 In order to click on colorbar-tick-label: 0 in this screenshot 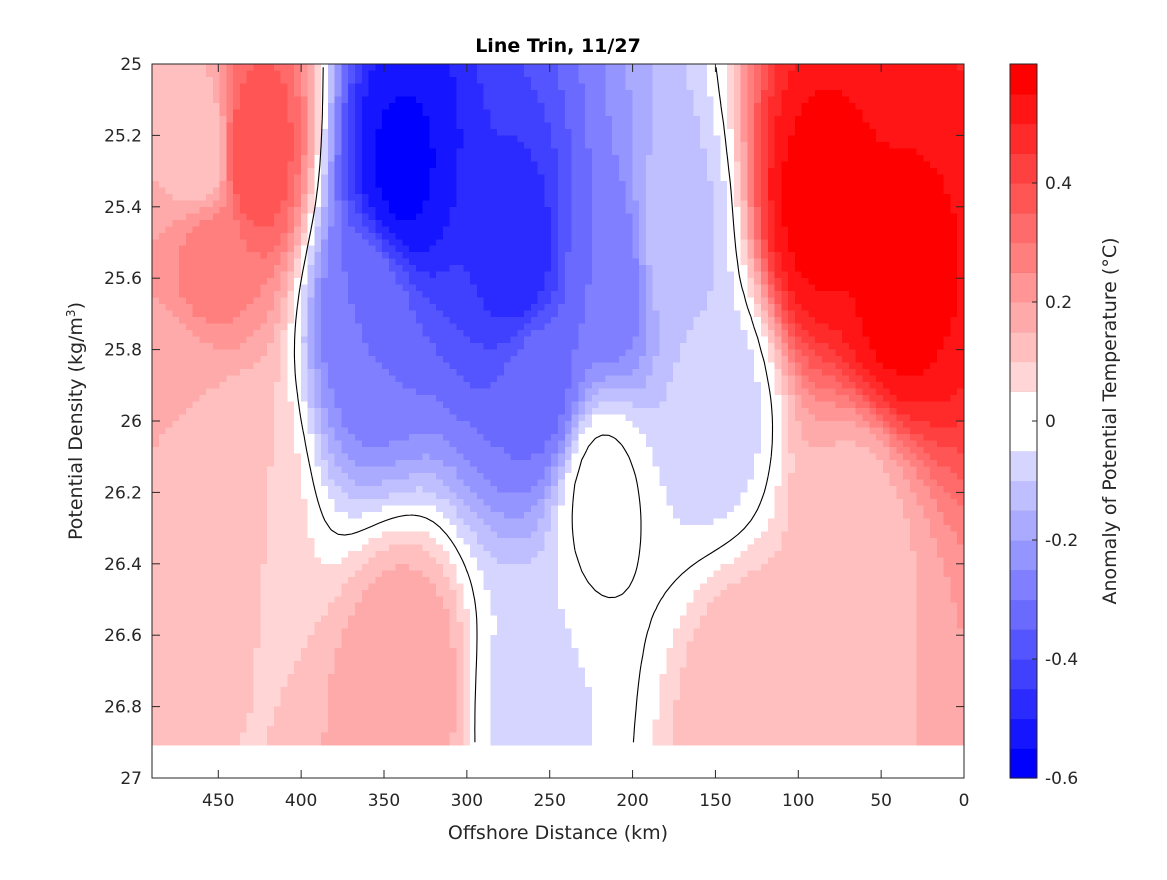, I will do `click(1050, 422)`.